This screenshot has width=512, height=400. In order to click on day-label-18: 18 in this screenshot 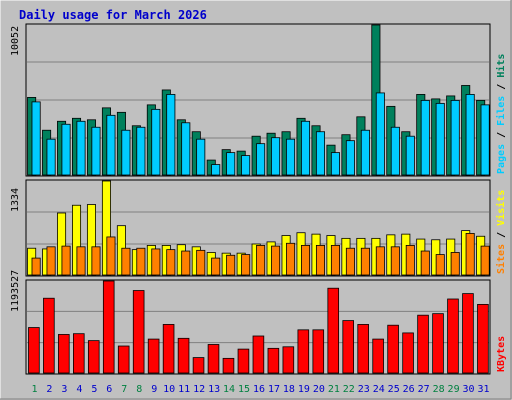, I will do `click(289, 389)`.